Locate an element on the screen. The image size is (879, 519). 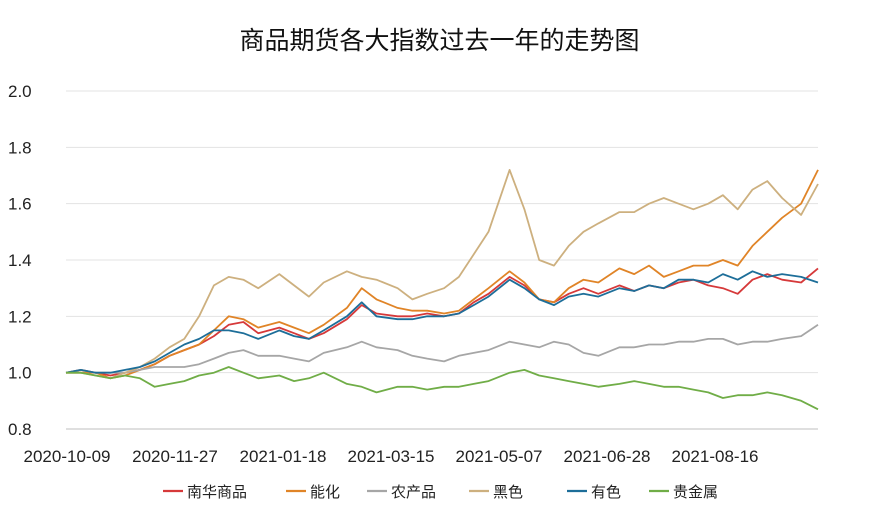
legend-label: 贵金属 is located at coordinates (695, 492).